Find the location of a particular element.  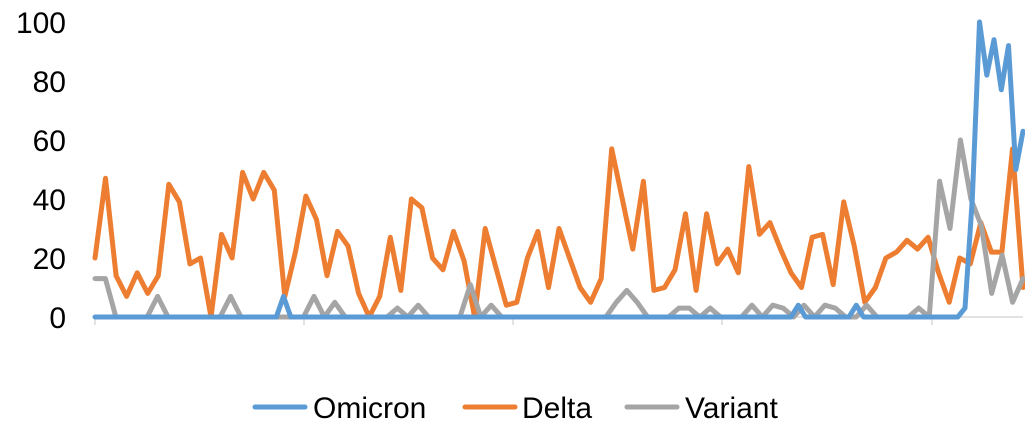

legend-item-variant: Variant is located at coordinates (701, 406).